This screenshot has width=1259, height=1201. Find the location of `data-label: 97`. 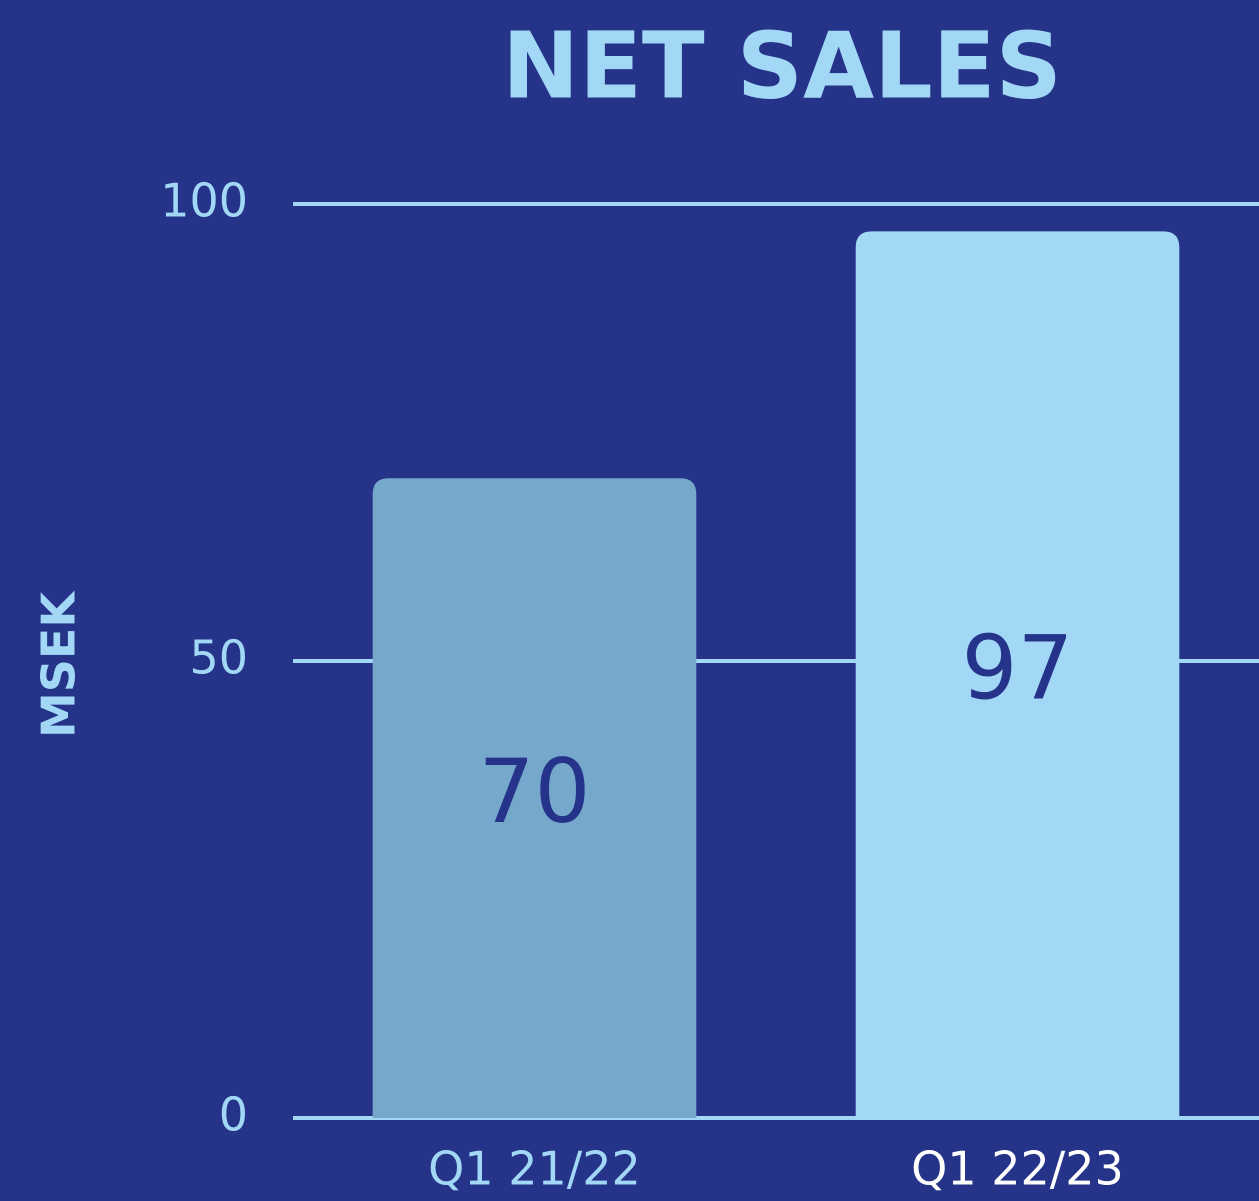

data-label: 97 is located at coordinates (1018, 668).